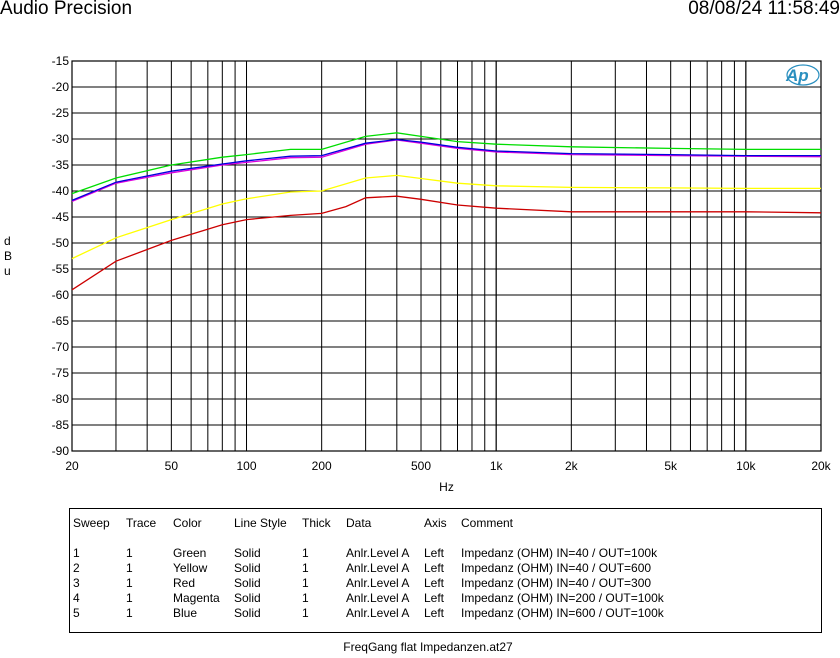 Image resolution: width=840 pixels, height=658 pixels. What do you see at coordinates (61, 451) in the screenshot?
I see `y-tick-label: -90` at bounding box center [61, 451].